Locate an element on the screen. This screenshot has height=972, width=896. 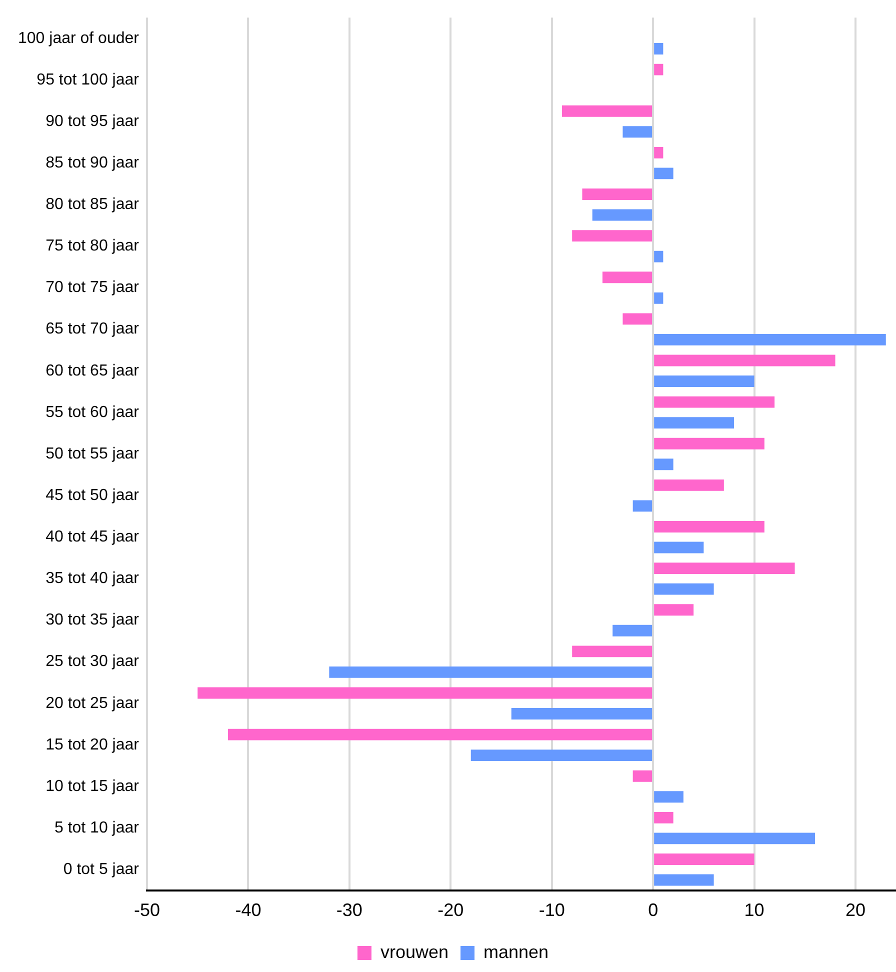
y-tick-label: 85 tot 90 jaar is located at coordinates (93, 163).